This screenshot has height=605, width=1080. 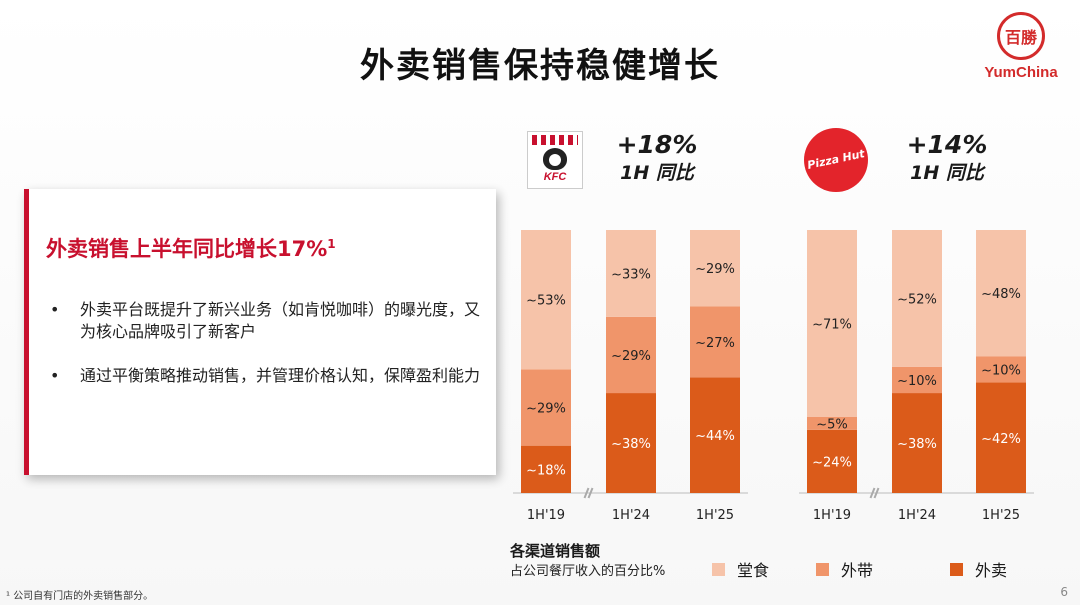 I want to click on pizza-hut-logo: Pizza Hut, so click(x=836, y=160).